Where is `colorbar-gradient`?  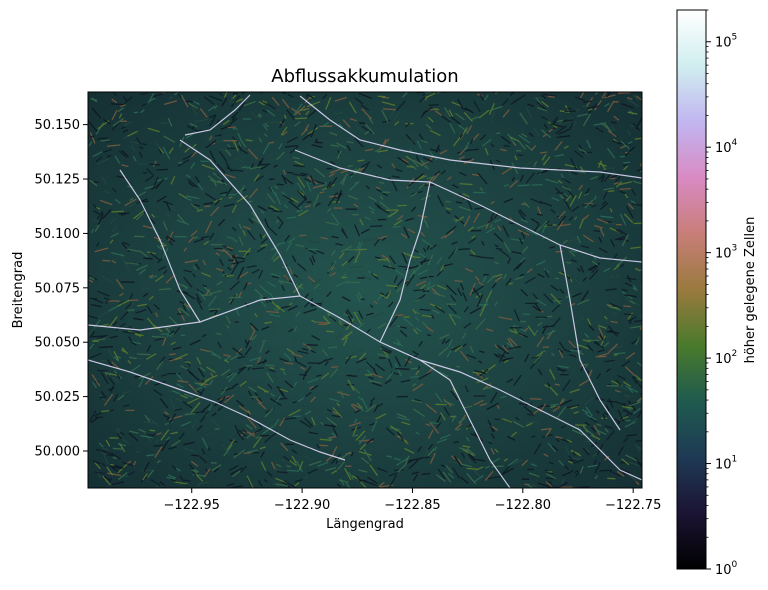 colorbar-gradient is located at coordinates (691, 289).